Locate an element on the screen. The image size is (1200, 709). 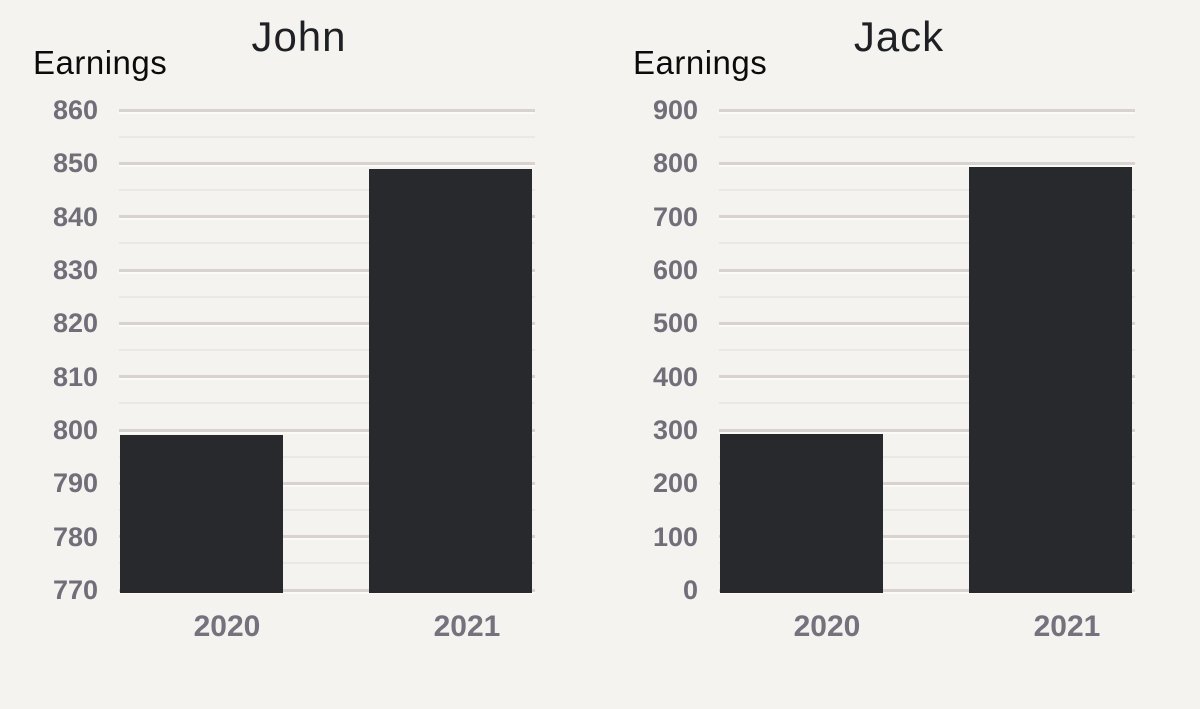
y-tick-label: 830 is located at coordinates (75, 270).